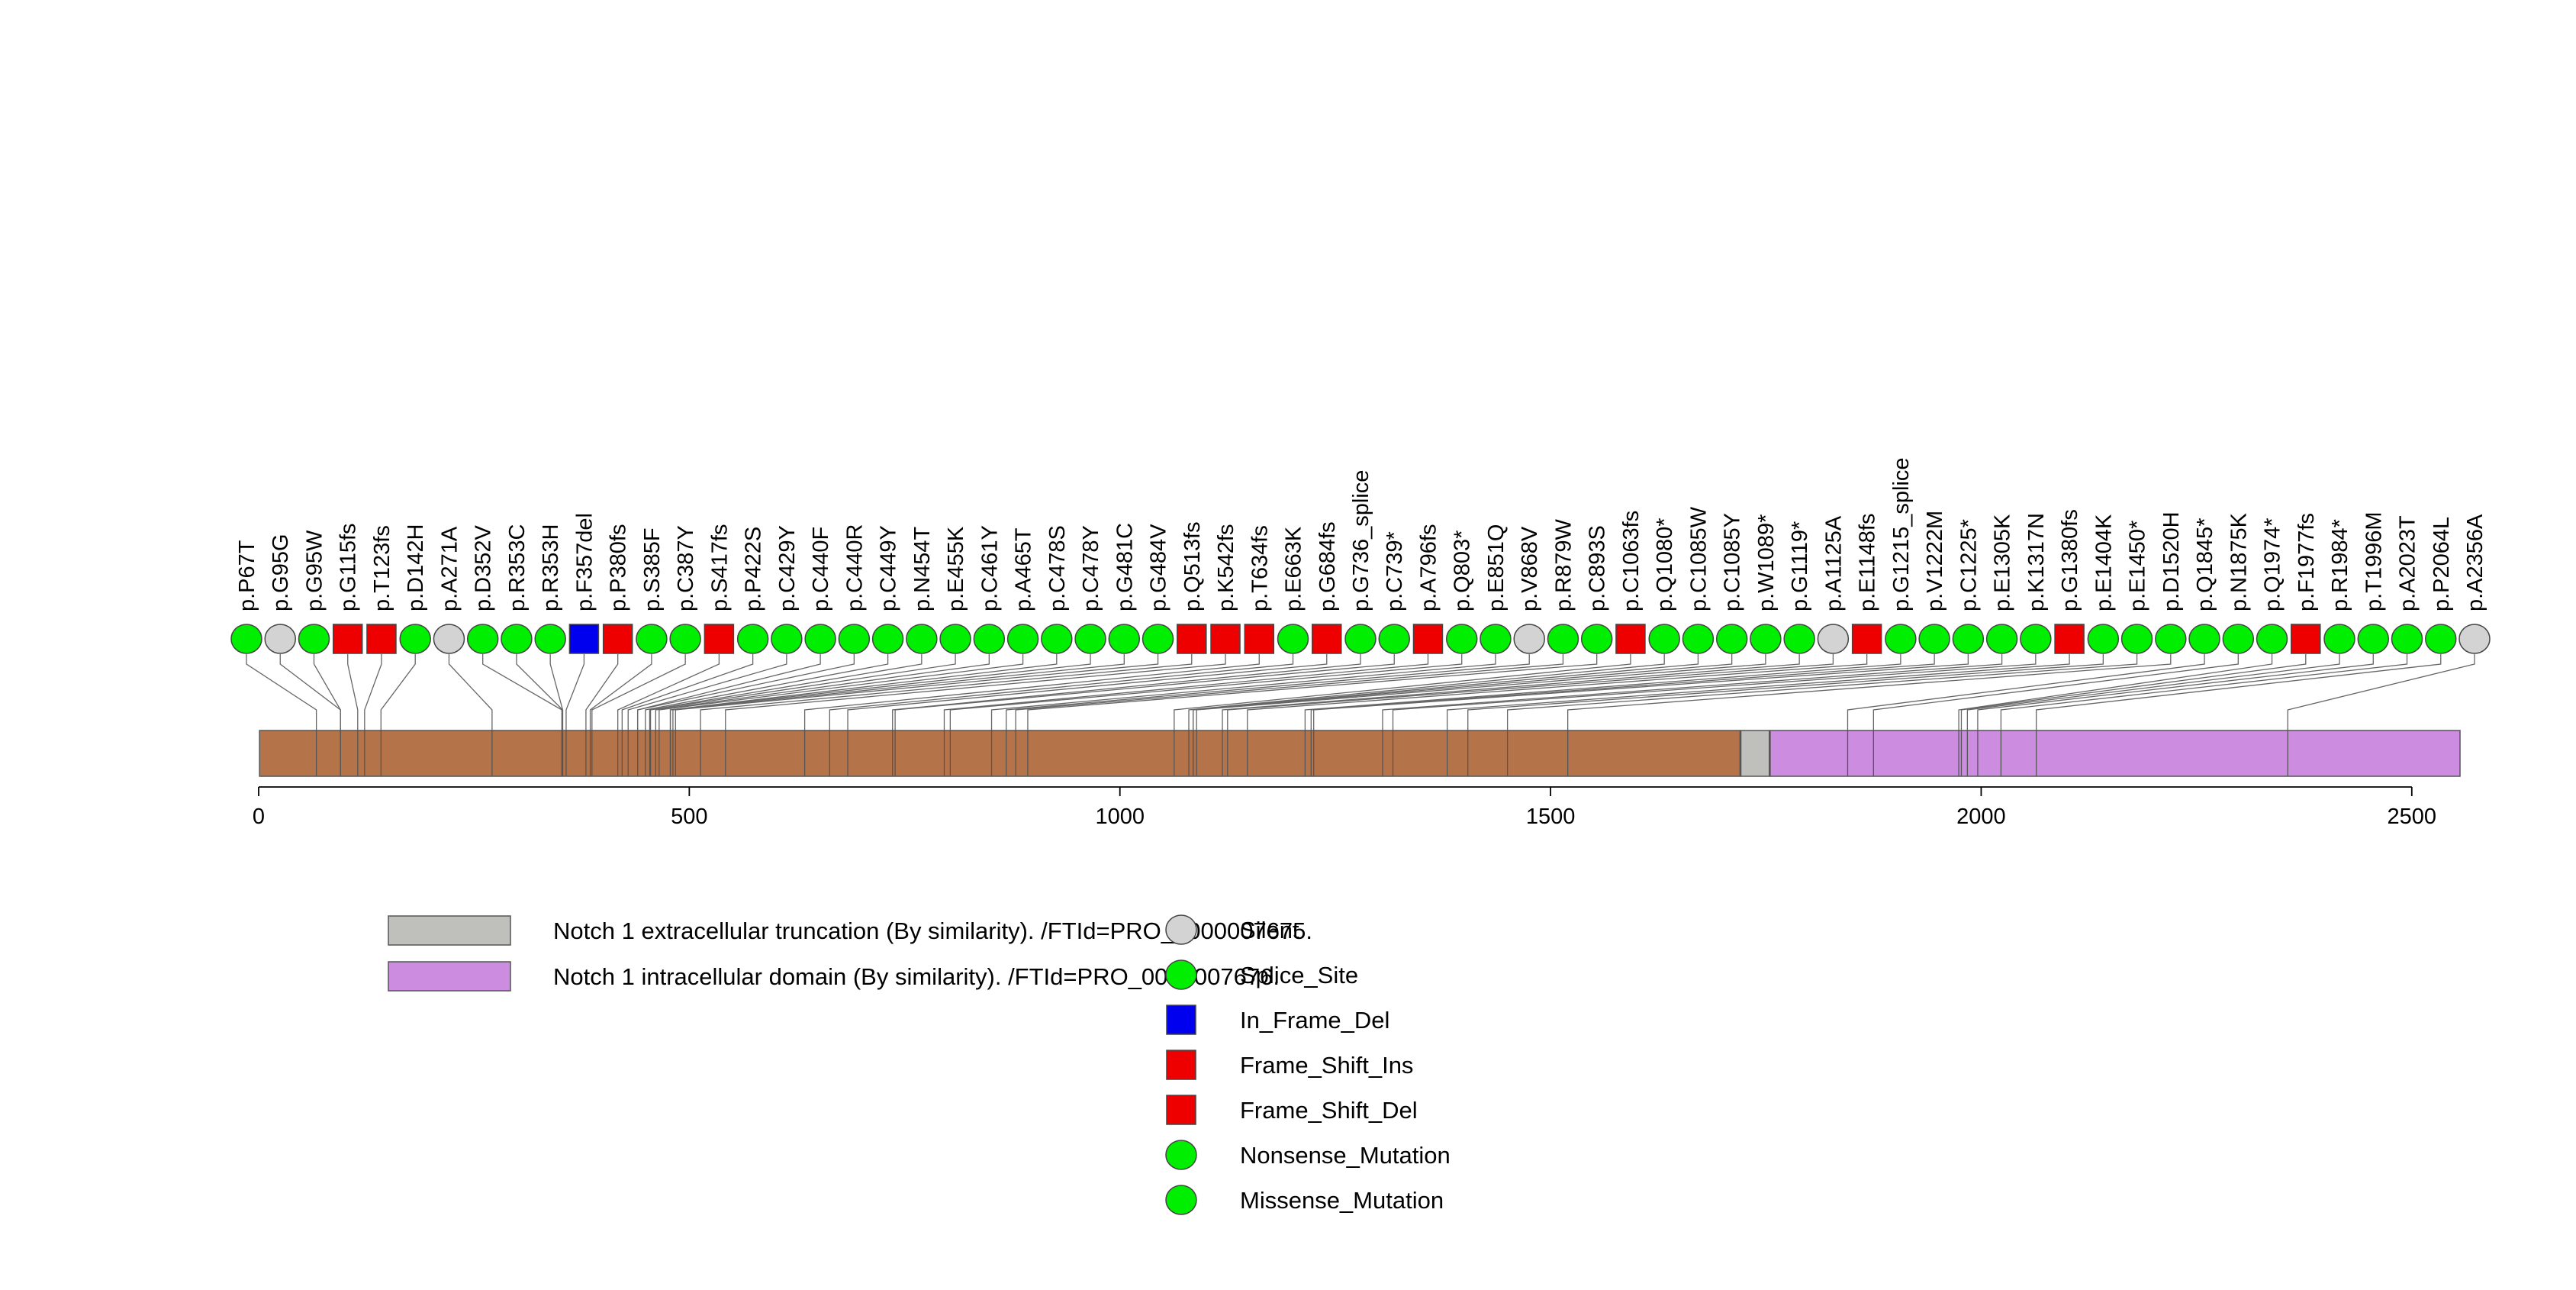 Image resolution: width=2576 pixels, height=1290 pixels. What do you see at coordinates (2374, 561) in the screenshot?
I see `mutation-label: p.T1996M` at bounding box center [2374, 561].